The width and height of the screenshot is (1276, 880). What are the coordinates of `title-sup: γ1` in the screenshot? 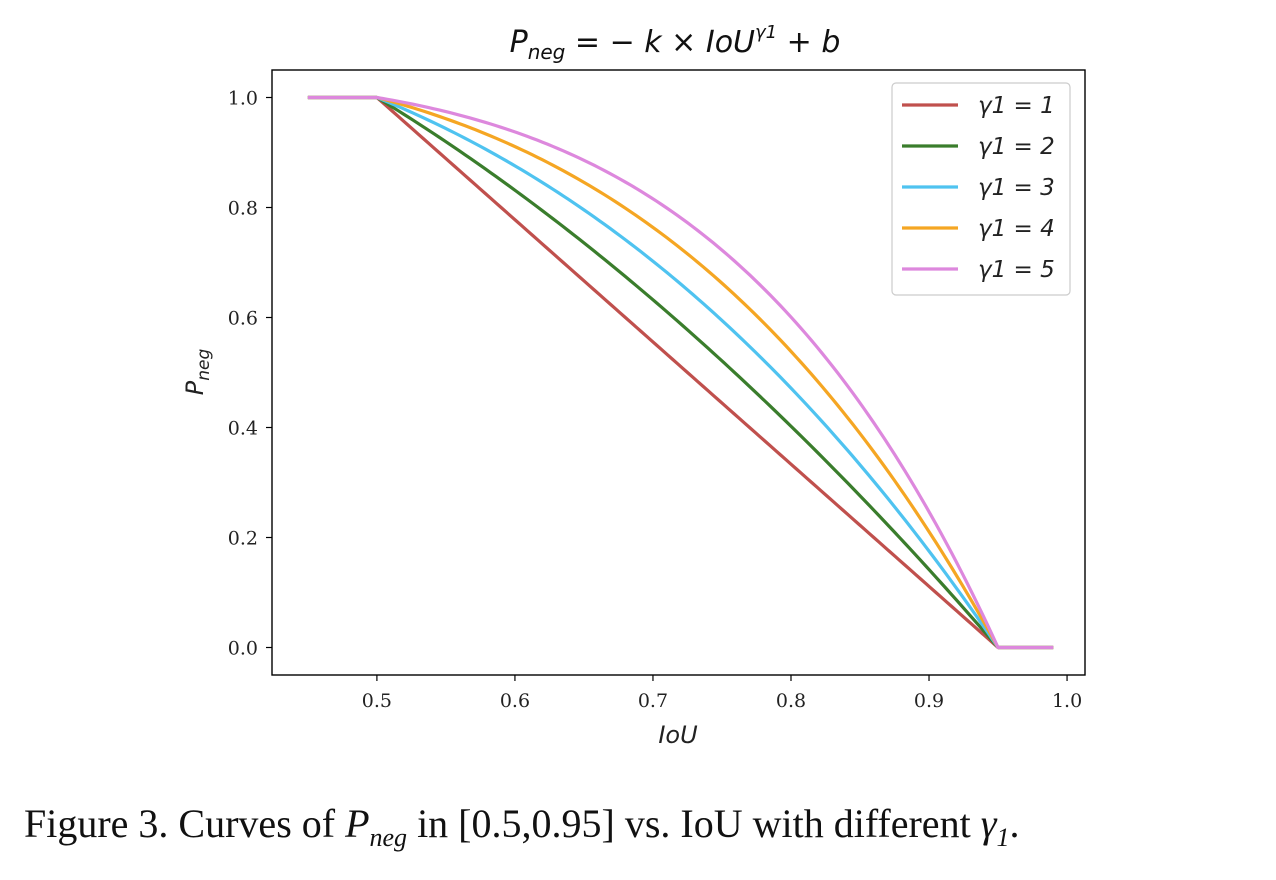 It's located at (766, 32).